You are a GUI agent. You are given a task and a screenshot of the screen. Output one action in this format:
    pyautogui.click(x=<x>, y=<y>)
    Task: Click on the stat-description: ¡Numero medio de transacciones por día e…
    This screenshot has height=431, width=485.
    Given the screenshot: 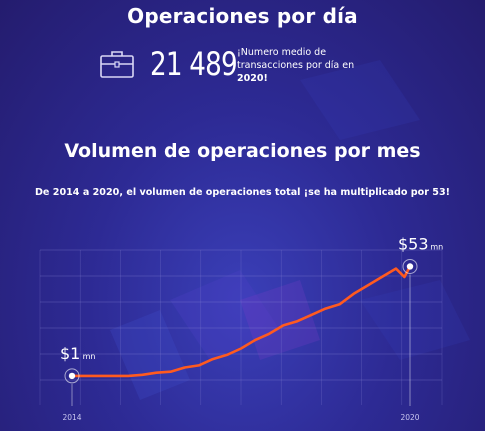 What is the action you would take?
    pyautogui.click(x=312, y=65)
    